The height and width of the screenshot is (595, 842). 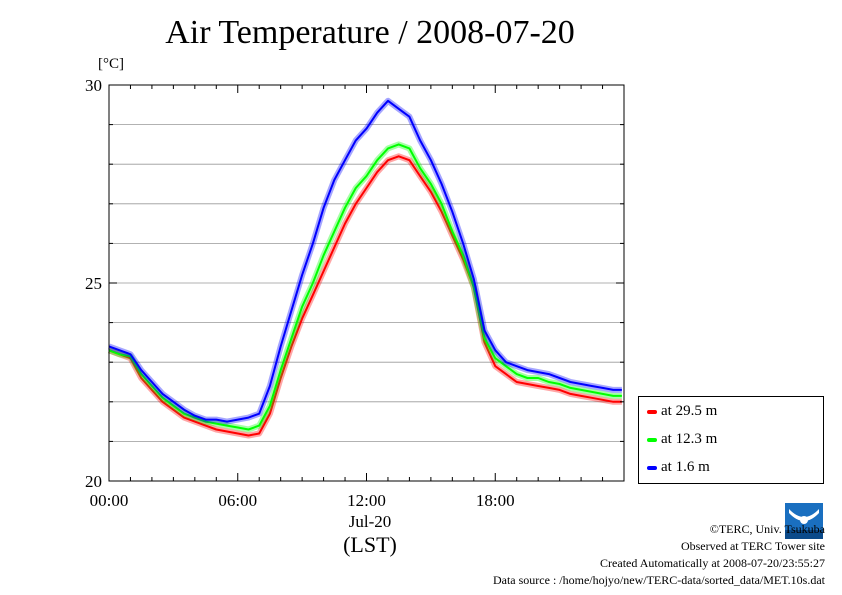 What do you see at coordinates (93, 85) in the screenshot?
I see `y-tick-label: 30` at bounding box center [93, 85].